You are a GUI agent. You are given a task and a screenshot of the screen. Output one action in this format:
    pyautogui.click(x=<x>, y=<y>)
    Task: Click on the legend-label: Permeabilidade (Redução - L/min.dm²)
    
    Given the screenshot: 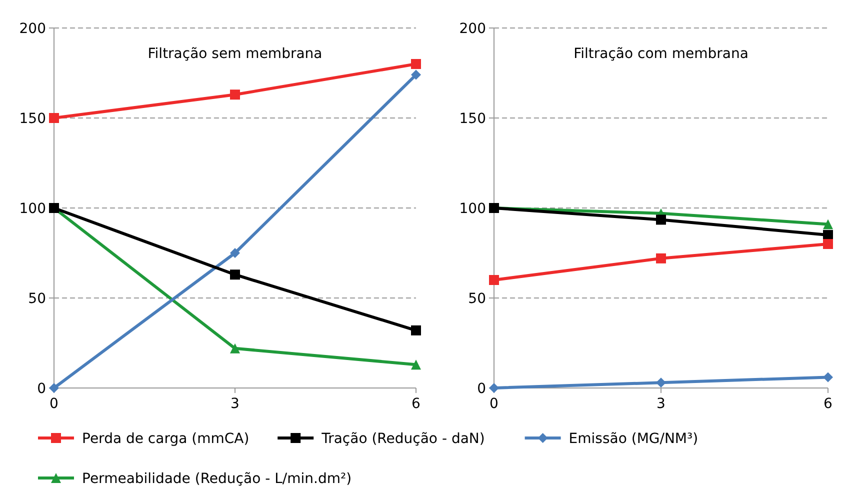 What is the action you would take?
    pyautogui.click(x=217, y=478)
    